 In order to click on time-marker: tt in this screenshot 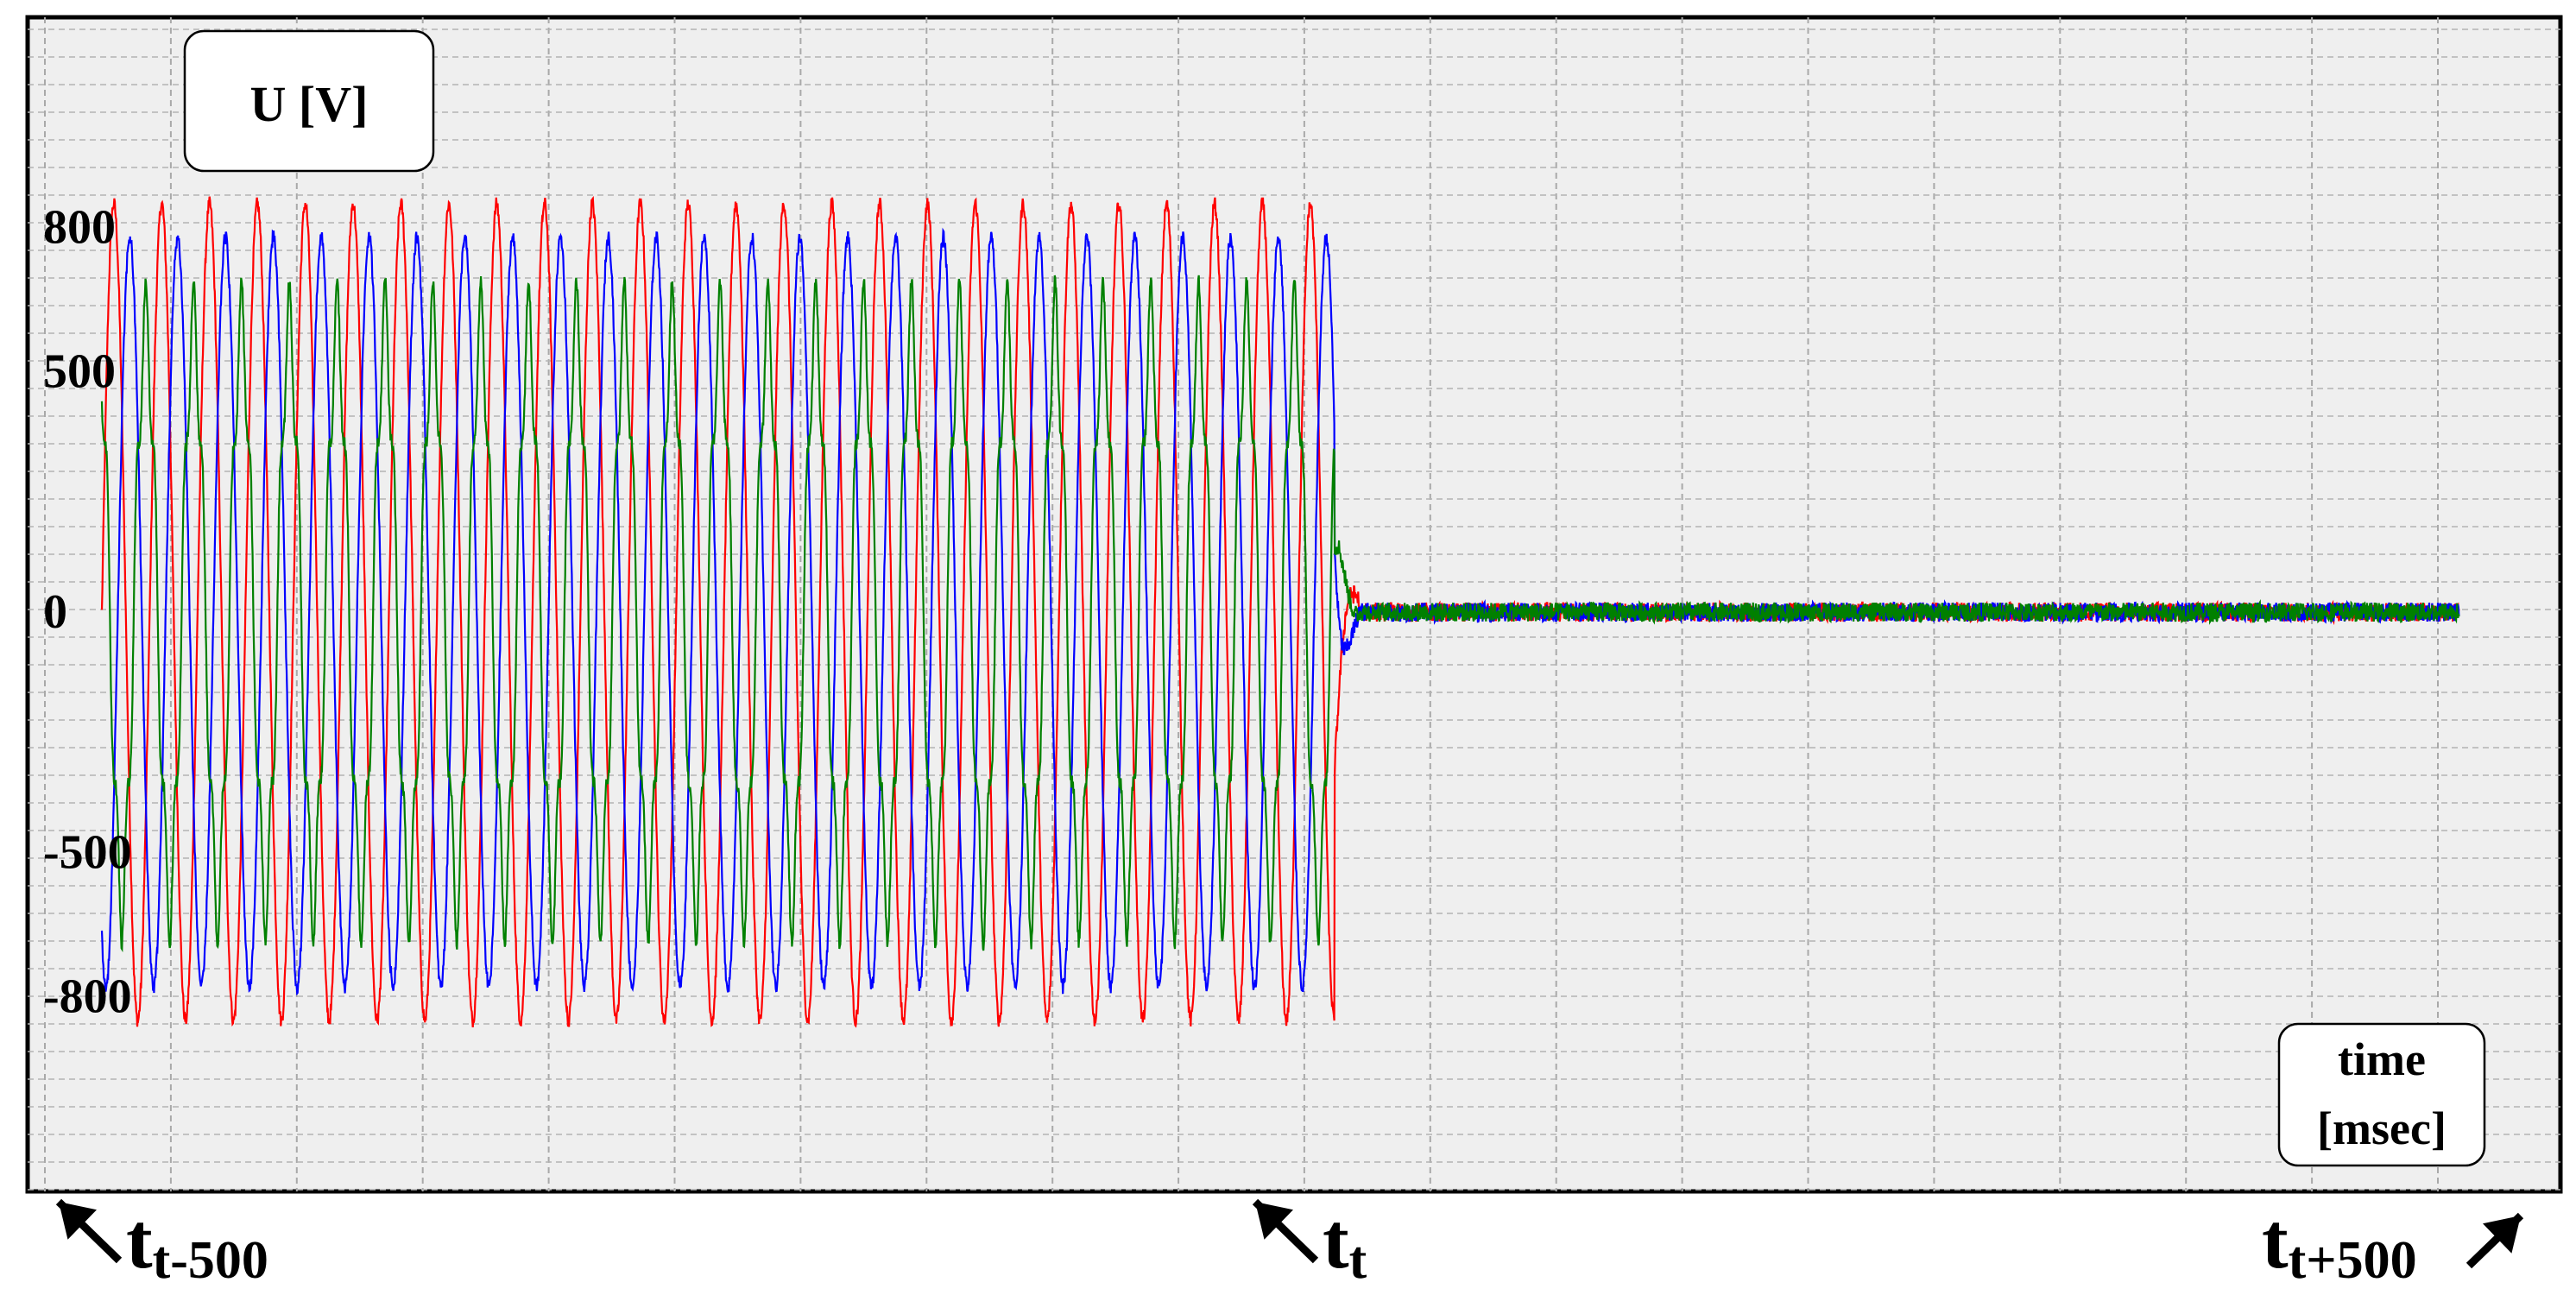, I will do `click(1309, 1243)`.